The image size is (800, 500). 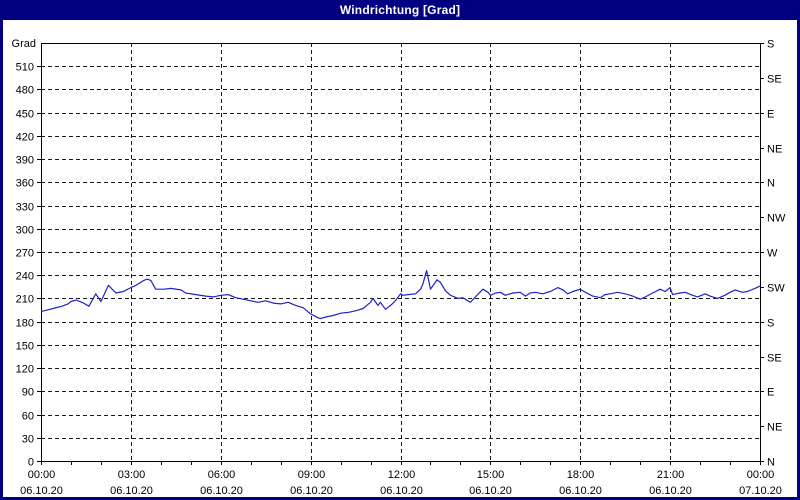 What do you see at coordinates (24, 44) in the screenshot?
I see `y-axis-unit-label: Grad` at bounding box center [24, 44].